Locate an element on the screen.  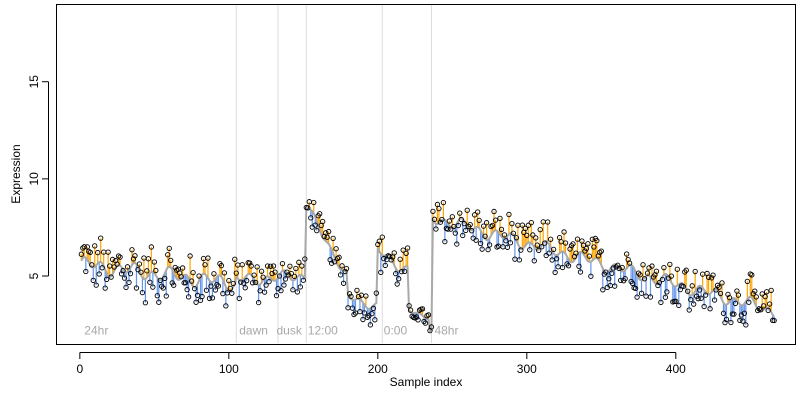
y-tick-label: 5 is located at coordinates (34, 275).